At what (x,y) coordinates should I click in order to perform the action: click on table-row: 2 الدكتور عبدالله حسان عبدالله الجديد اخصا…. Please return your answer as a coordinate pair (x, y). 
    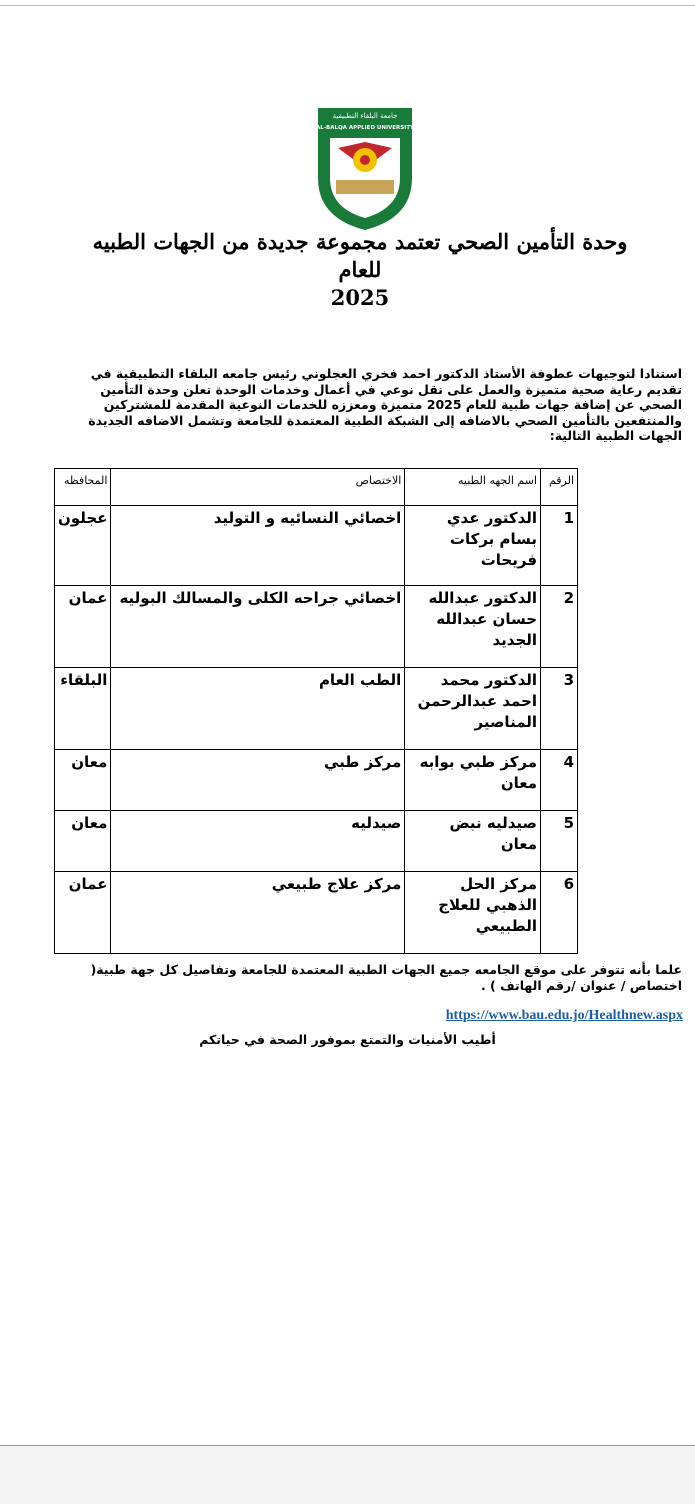
    Looking at the image, I should click on (315, 626).